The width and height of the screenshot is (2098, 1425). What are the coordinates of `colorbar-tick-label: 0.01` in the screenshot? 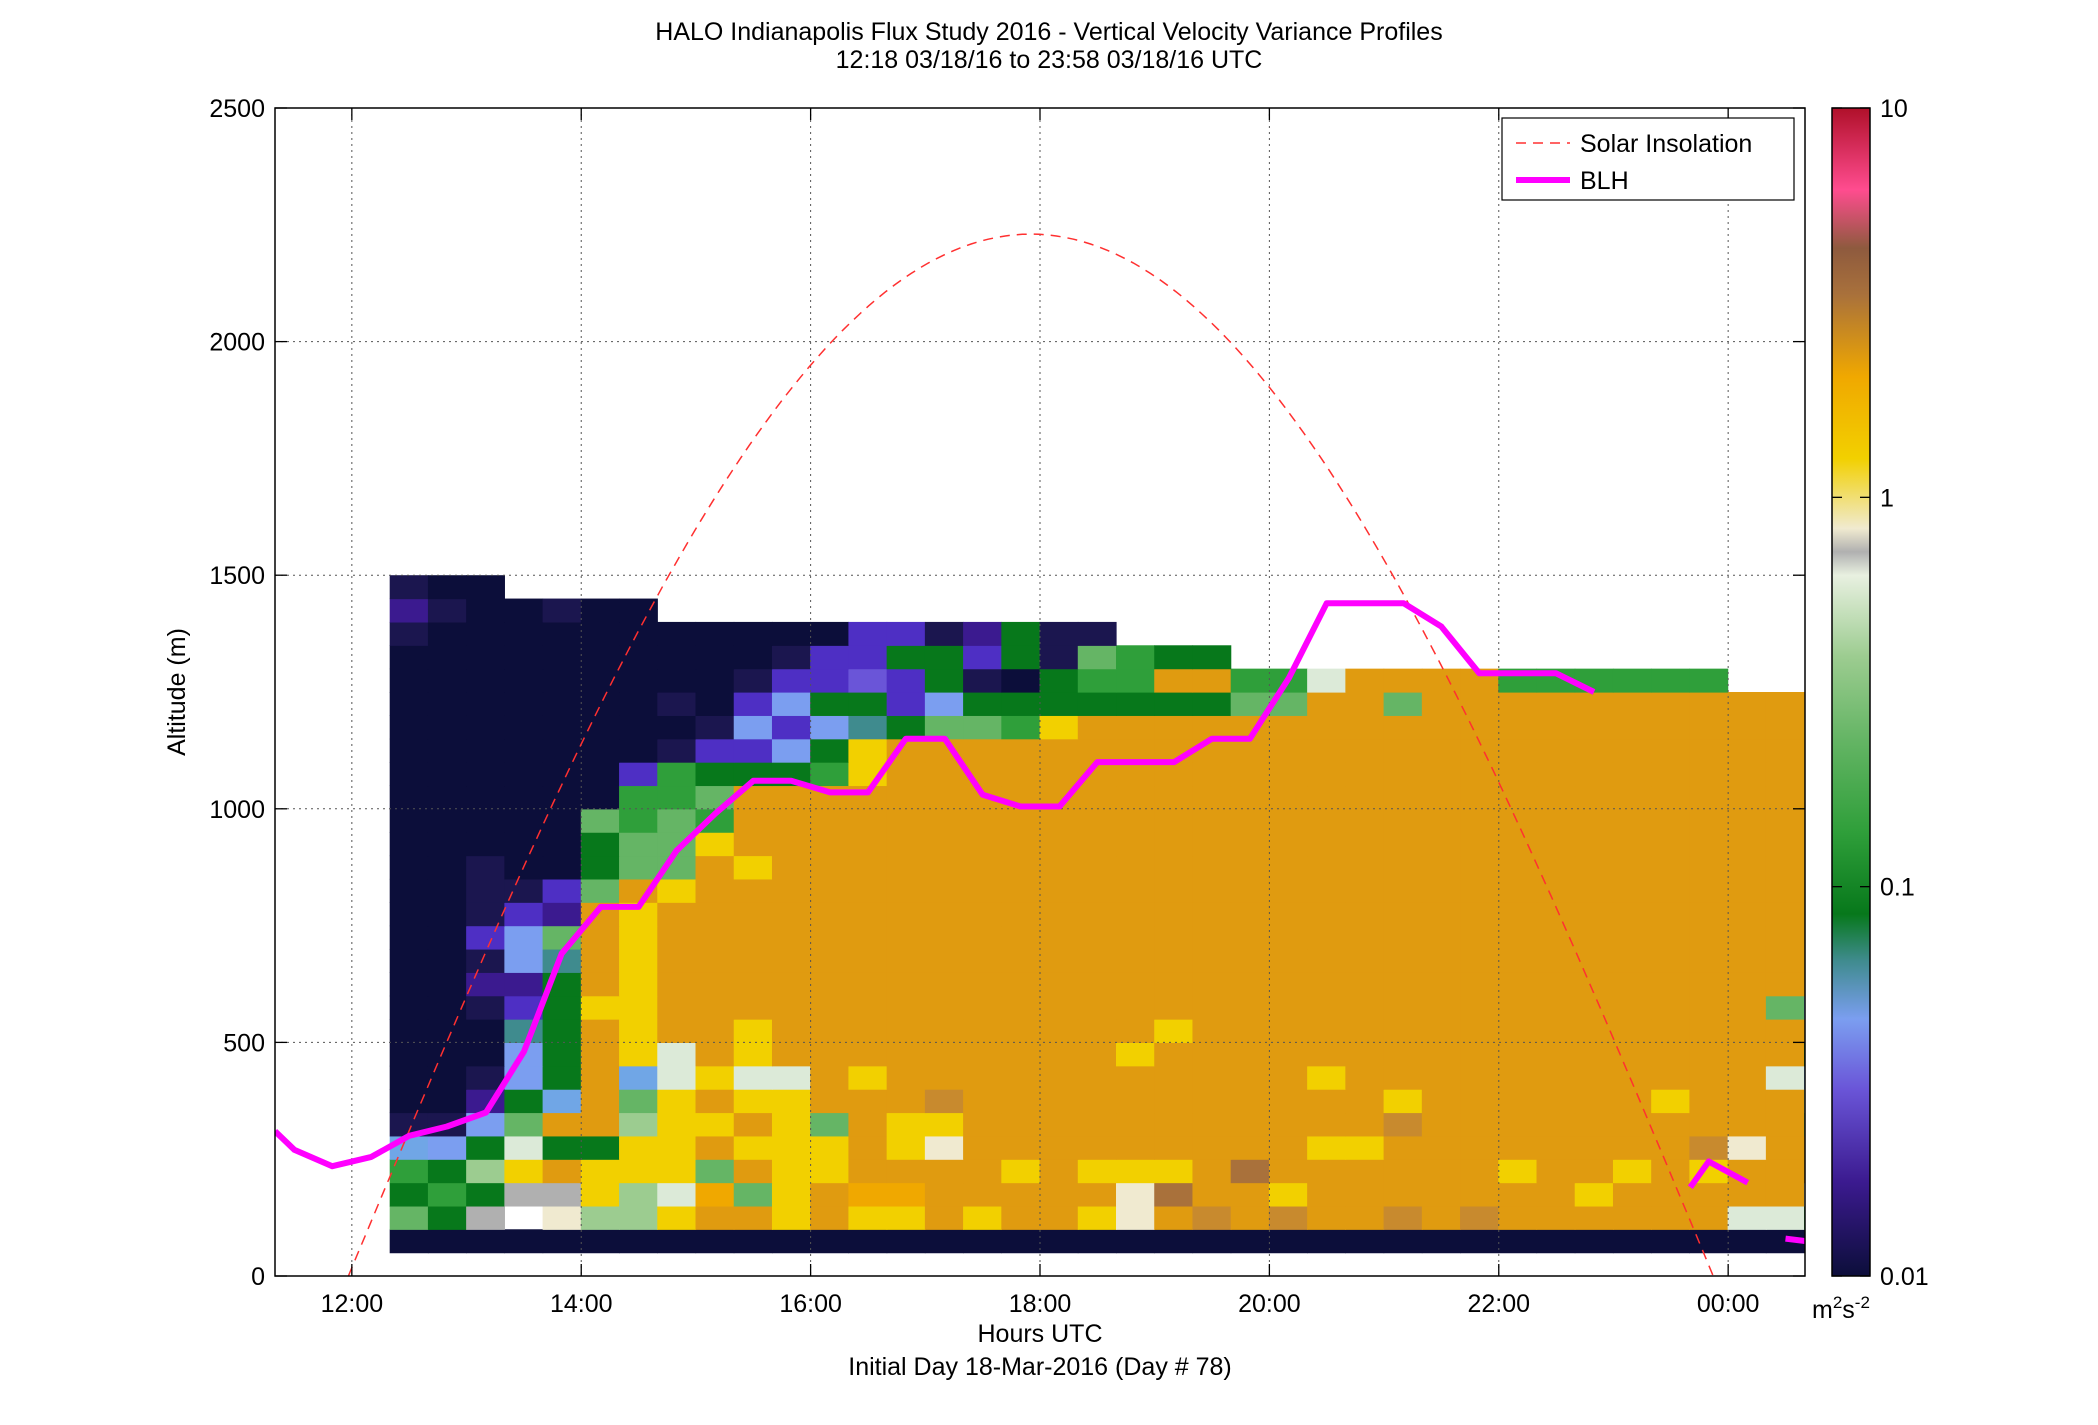 It's located at (1904, 1277).